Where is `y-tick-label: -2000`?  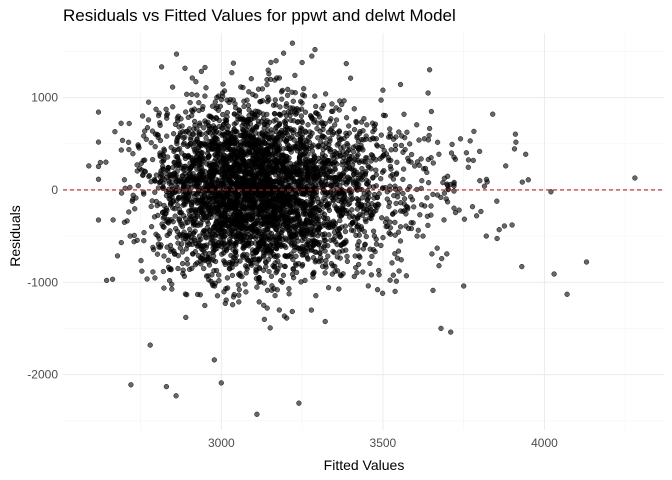
y-tick-label: -2000 is located at coordinates (42, 375).